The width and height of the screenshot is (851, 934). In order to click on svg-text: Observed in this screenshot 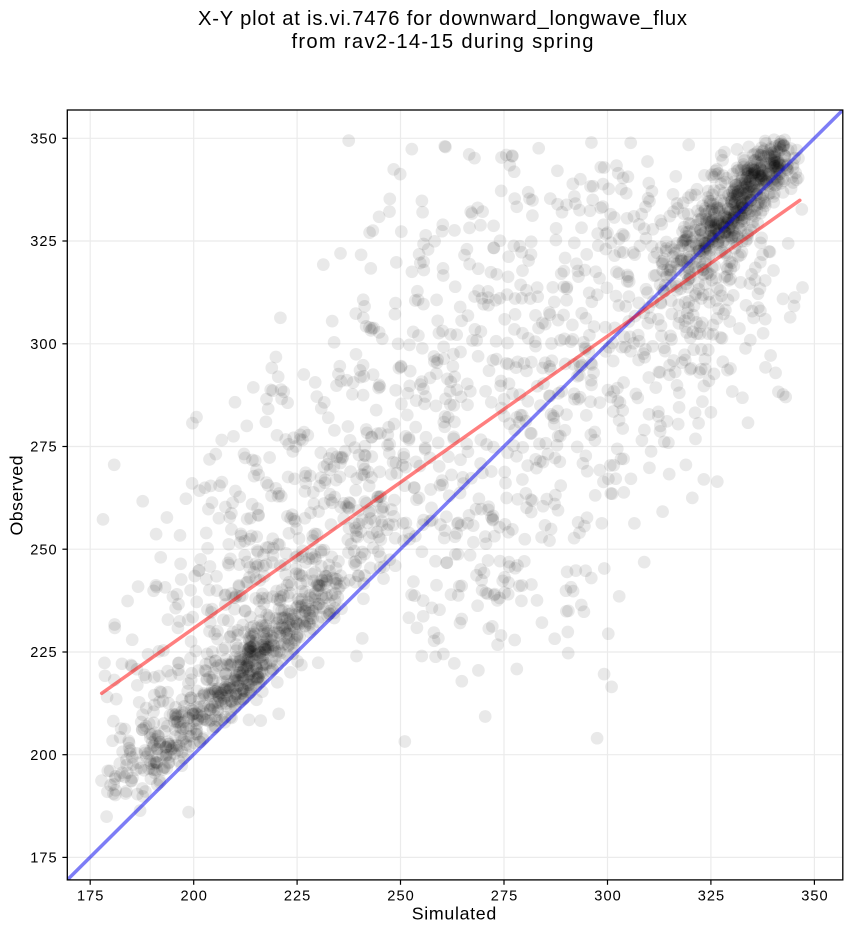, I will do `click(17, 496)`.